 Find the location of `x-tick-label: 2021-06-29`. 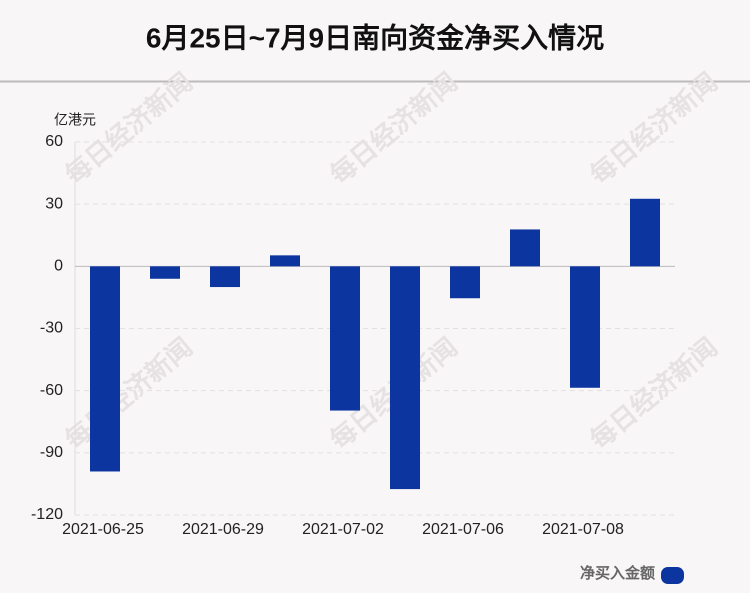

x-tick-label: 2021-06-29 is located at coordinates (223, 529).